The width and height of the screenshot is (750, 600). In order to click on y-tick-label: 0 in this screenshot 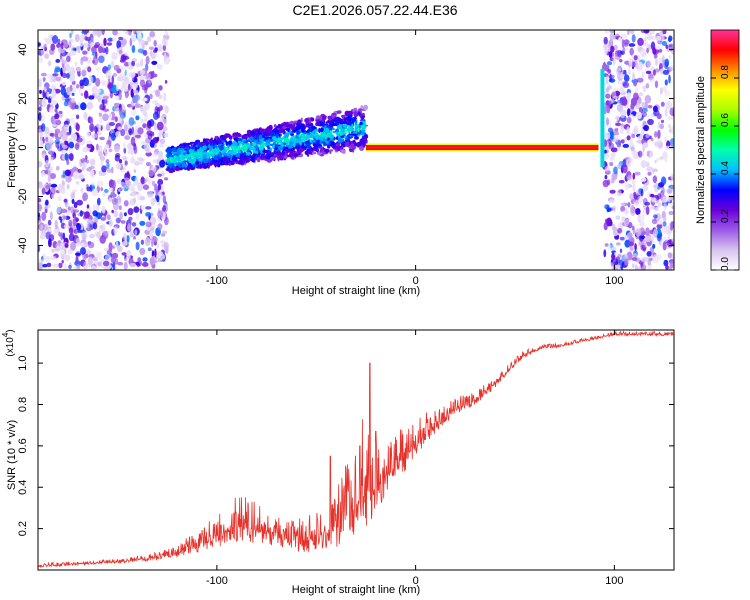, I will do `click(23, 147)`.